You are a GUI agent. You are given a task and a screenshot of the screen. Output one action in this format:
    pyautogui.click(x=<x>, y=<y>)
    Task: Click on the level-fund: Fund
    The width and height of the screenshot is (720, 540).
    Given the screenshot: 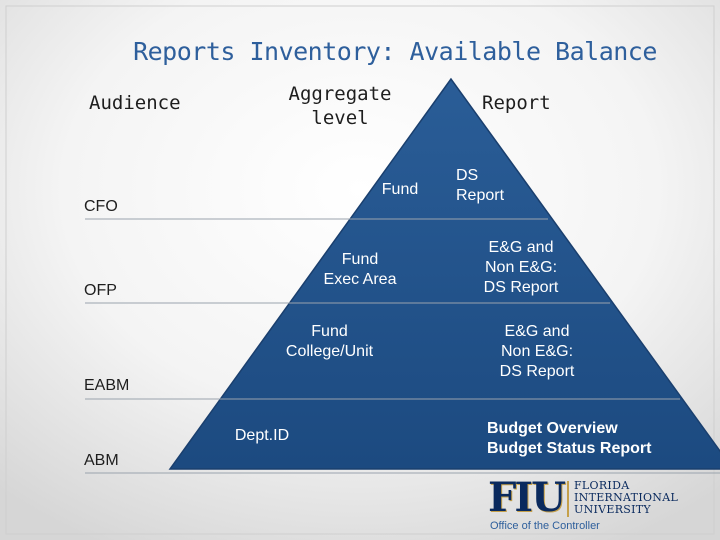 What is the action you would take?
    pyautogui.click(x=400, y=189)
    